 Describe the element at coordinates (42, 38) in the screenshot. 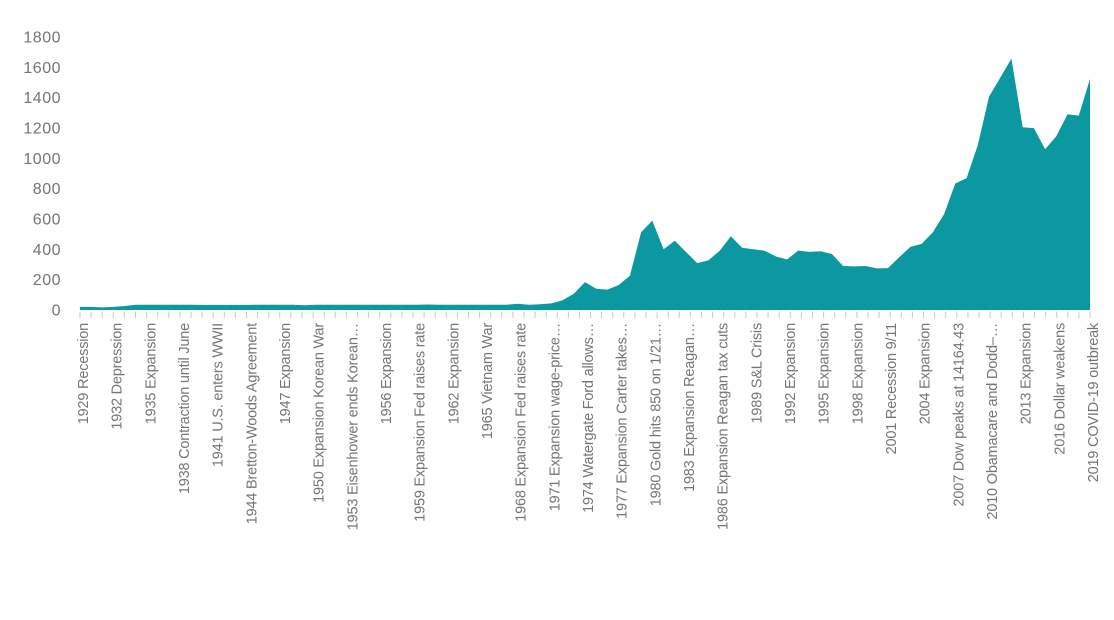

I see `y-axis-label: 1800` at that location.